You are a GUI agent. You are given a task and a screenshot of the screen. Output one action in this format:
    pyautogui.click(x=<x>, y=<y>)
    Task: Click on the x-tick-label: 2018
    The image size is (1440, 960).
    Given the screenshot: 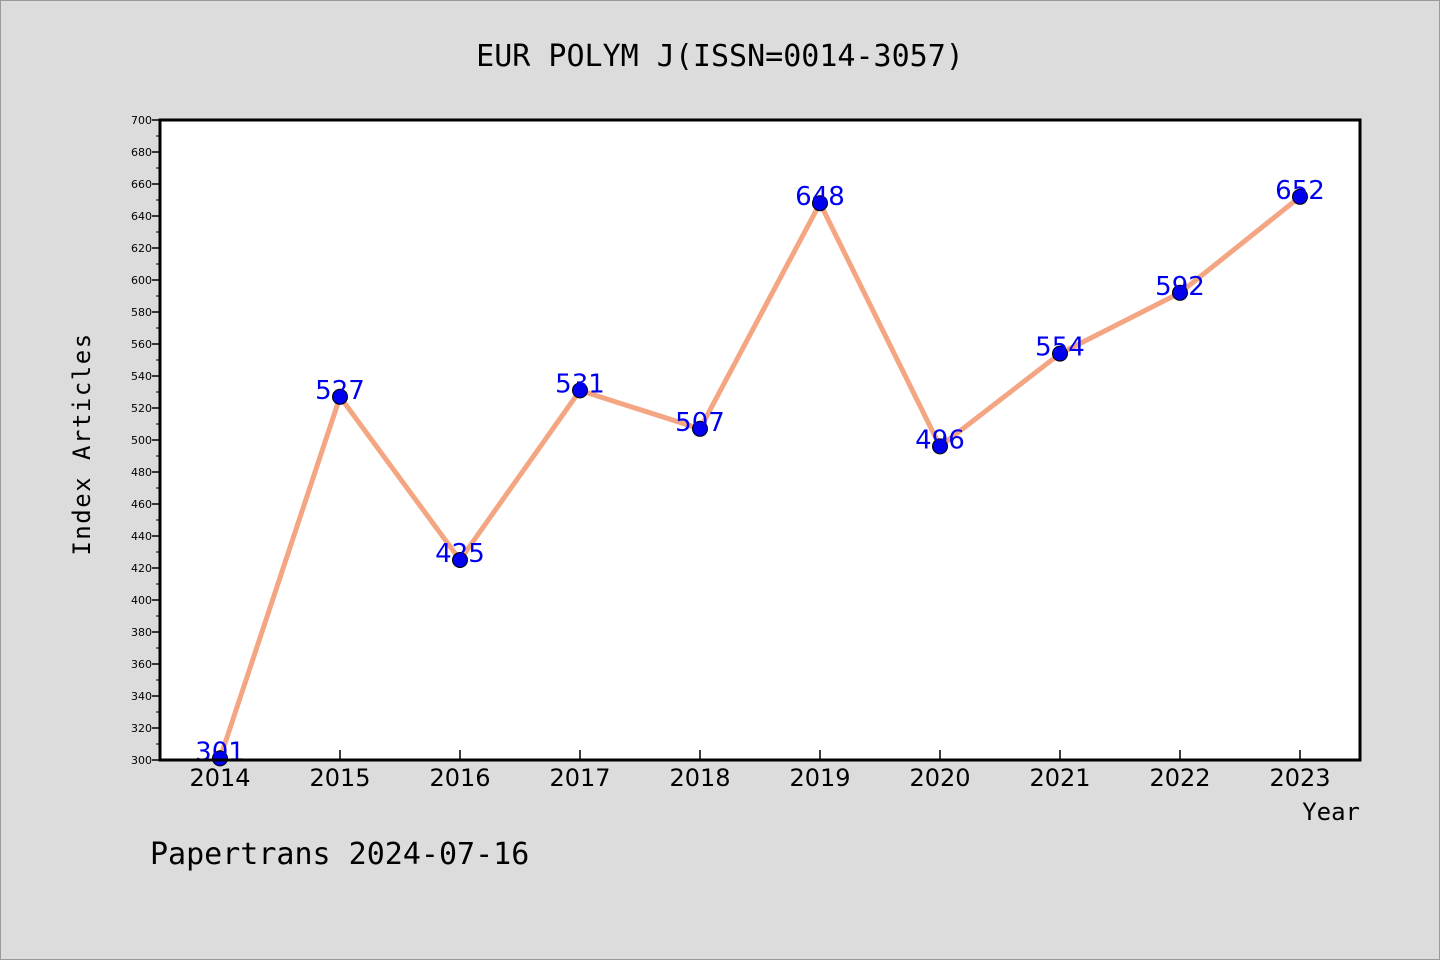 What is the action you would take?
    pyautogui.click(x=699, y=778)
    